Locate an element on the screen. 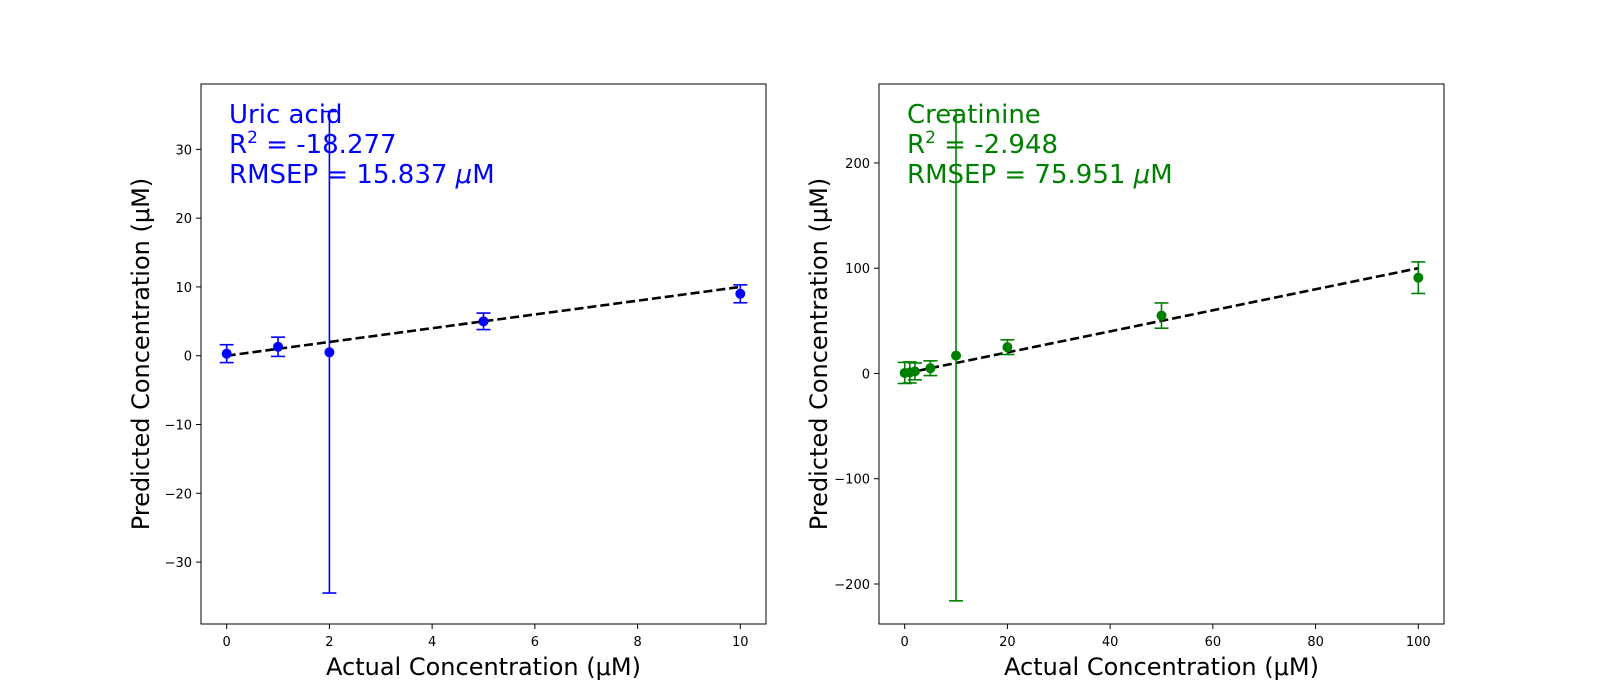 The image size is (1600, 700). y-tick-label: −30 is located at coordinates (178, 563).